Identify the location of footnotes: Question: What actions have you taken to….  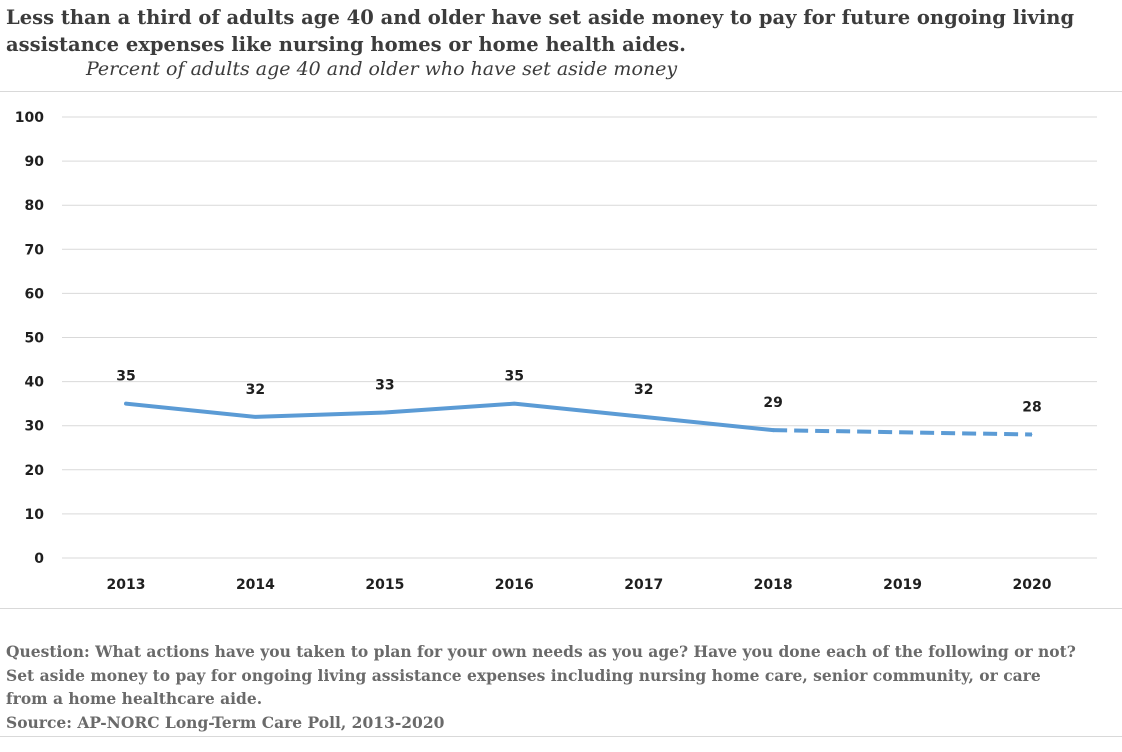
(563, 687).